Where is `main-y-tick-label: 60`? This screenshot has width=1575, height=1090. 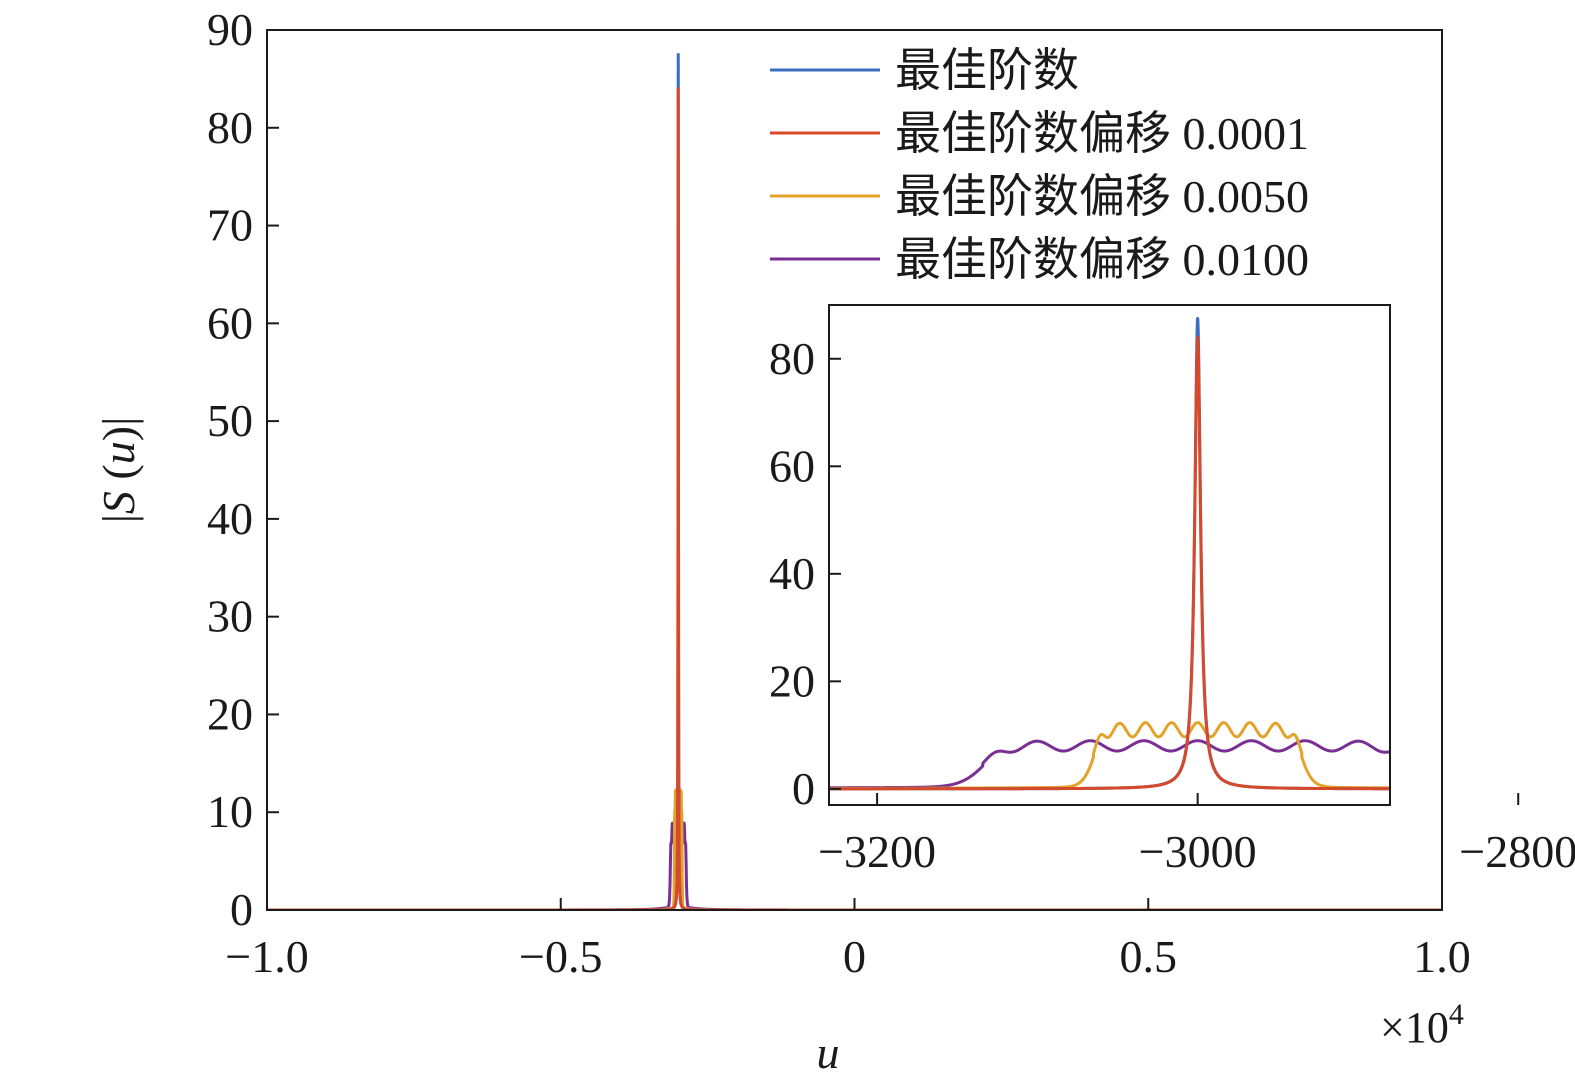 main-y-tick-label: 60 is located at coordinates (230, 322).